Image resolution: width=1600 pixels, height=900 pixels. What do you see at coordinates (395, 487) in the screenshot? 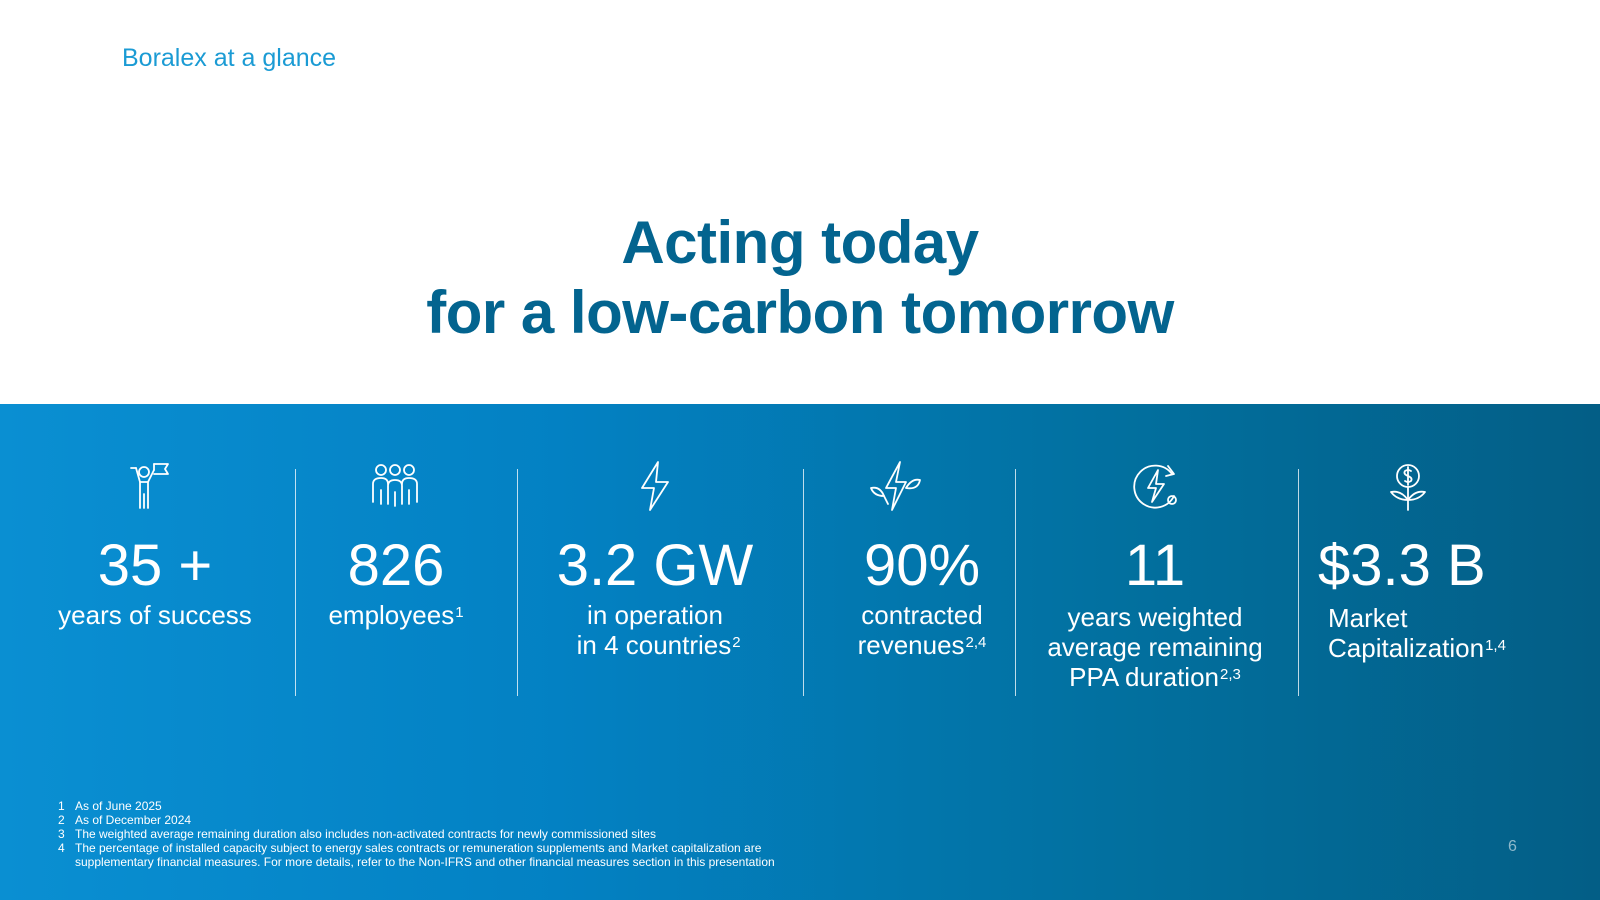
I see `group-people-icon` at bounding box center [395, 487].